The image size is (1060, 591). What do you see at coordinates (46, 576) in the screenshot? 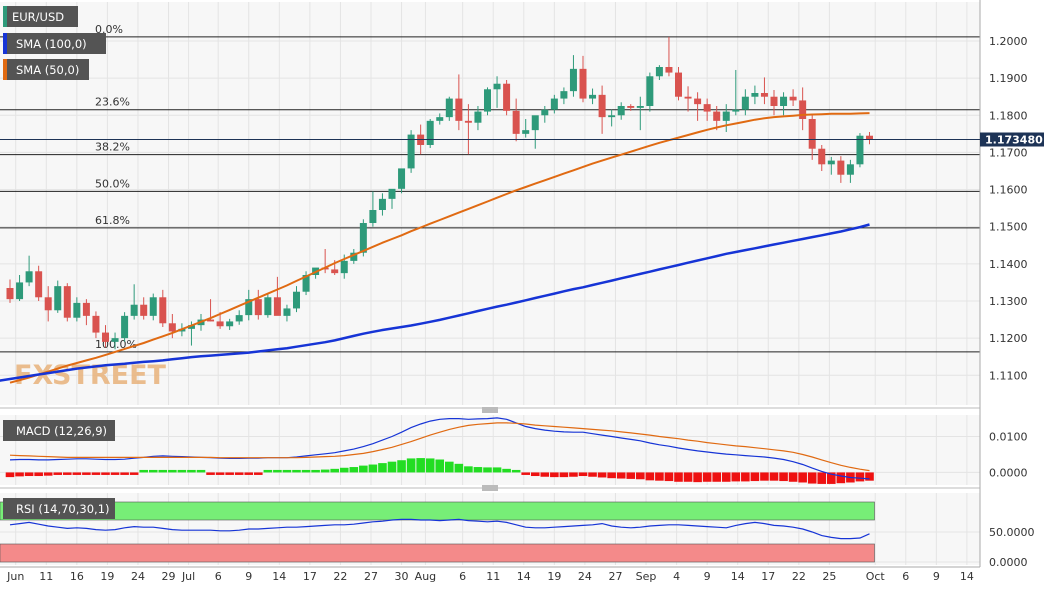
I see `x-tick-1: 11` at bounding box center [46, 576].